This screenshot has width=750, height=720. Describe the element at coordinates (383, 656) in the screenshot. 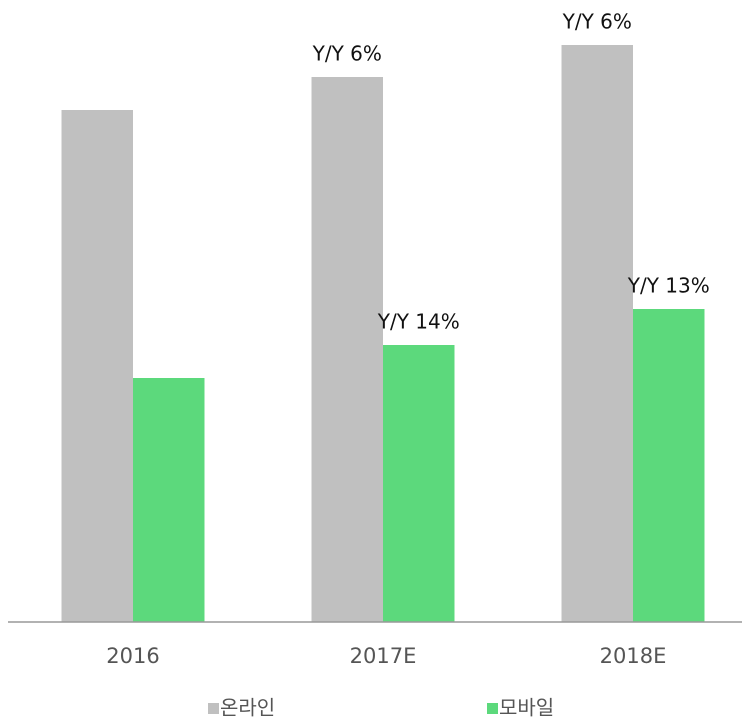

I see `x-tick-label: 2017E` at that location.